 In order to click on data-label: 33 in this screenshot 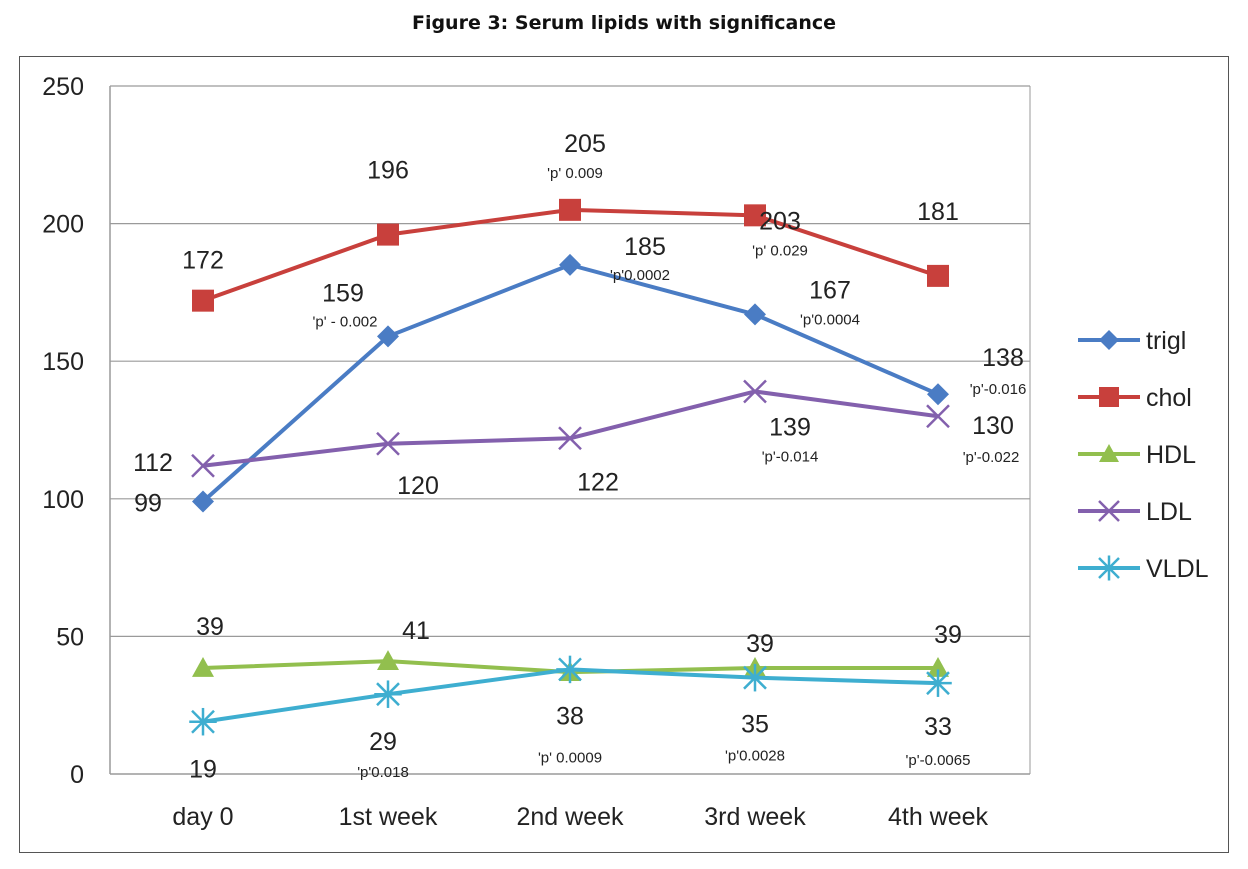, I will do `click(938, 727)`.